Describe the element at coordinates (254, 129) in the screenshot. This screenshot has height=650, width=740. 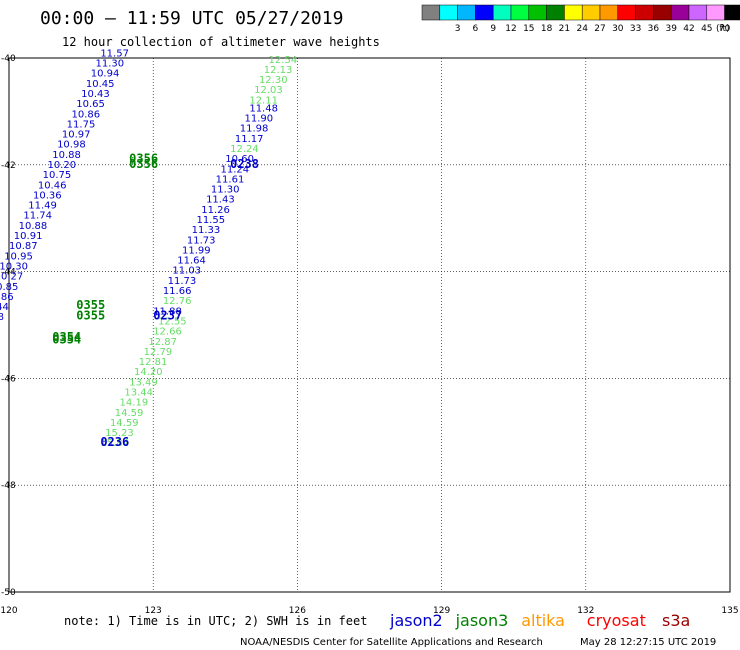
I see `wave-height-value: 11.98` at that location.